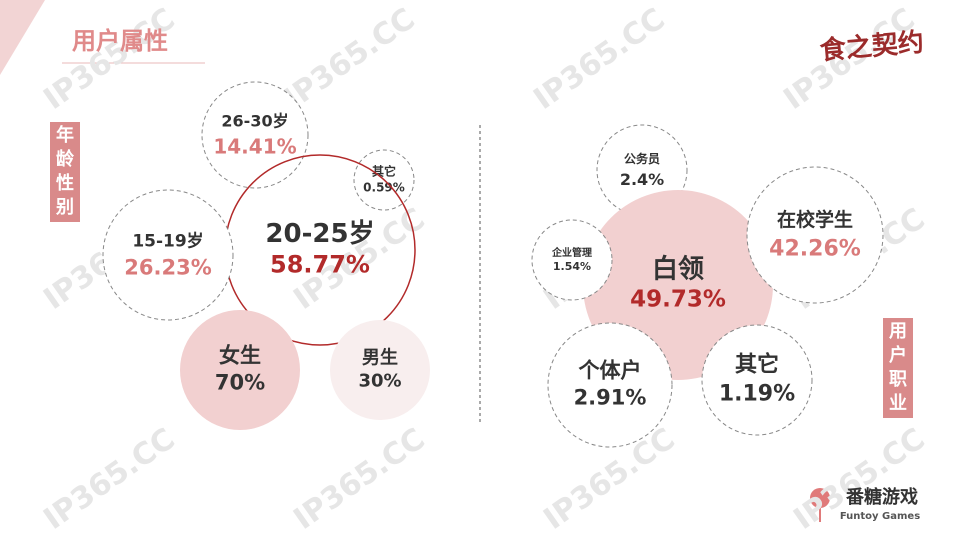 Image resolution: width=960 pixels, height=540 pixels. I want to click on bubble-value: 42.26%, so click(815, 248).